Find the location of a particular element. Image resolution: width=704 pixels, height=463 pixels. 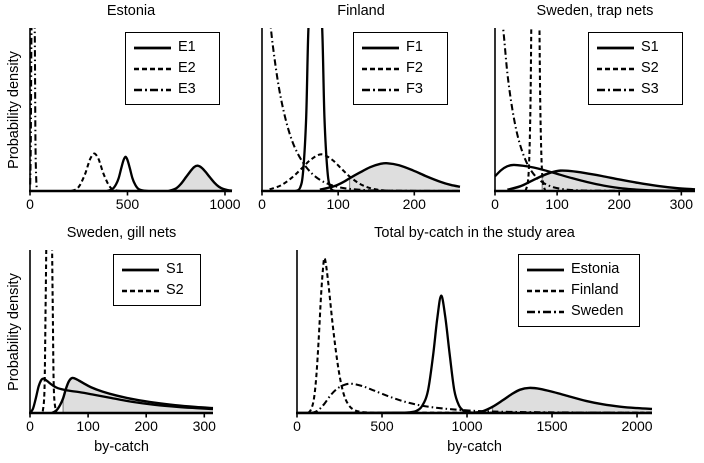

legend-sweden-gill-nets: S1 S2 is located at coordinates (157, 280).